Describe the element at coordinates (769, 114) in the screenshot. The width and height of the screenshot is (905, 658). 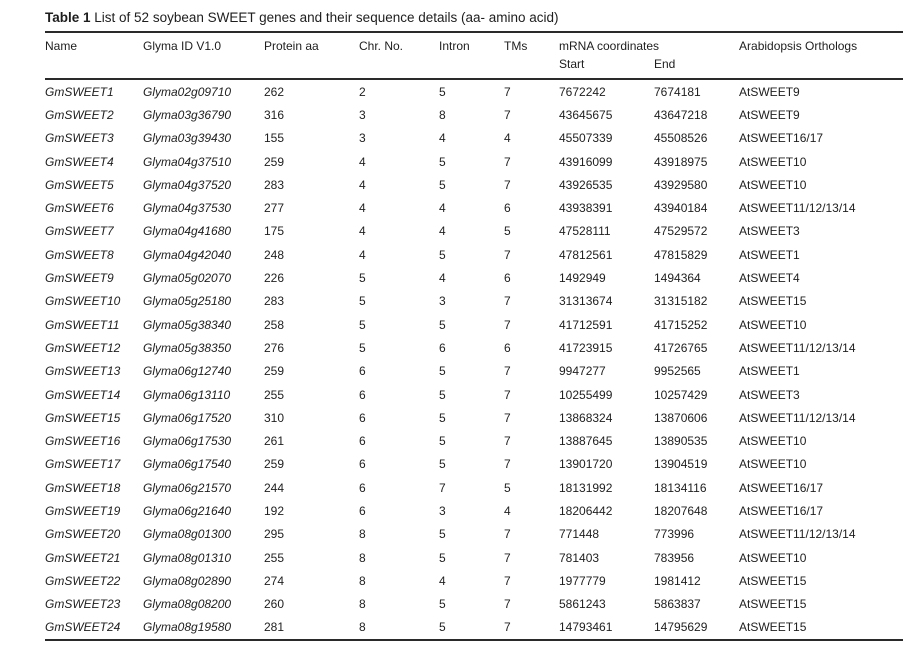
I see `cell-orthologs: AtSWEET9` at that location.